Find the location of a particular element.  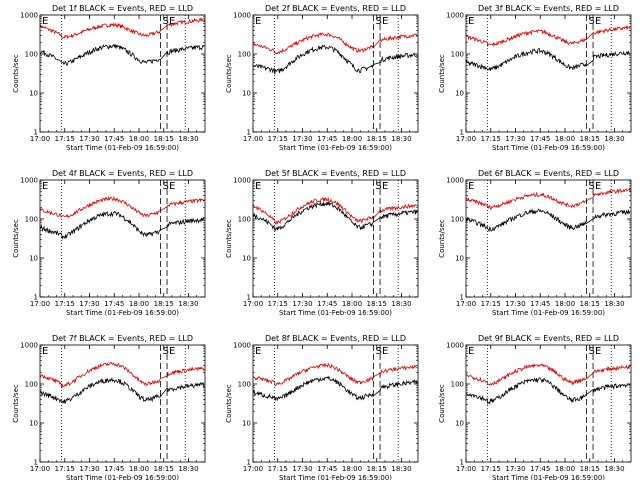

panel-title: Det 3f BLACK = Events, RED = LLD is located at coordinates (548, 8).